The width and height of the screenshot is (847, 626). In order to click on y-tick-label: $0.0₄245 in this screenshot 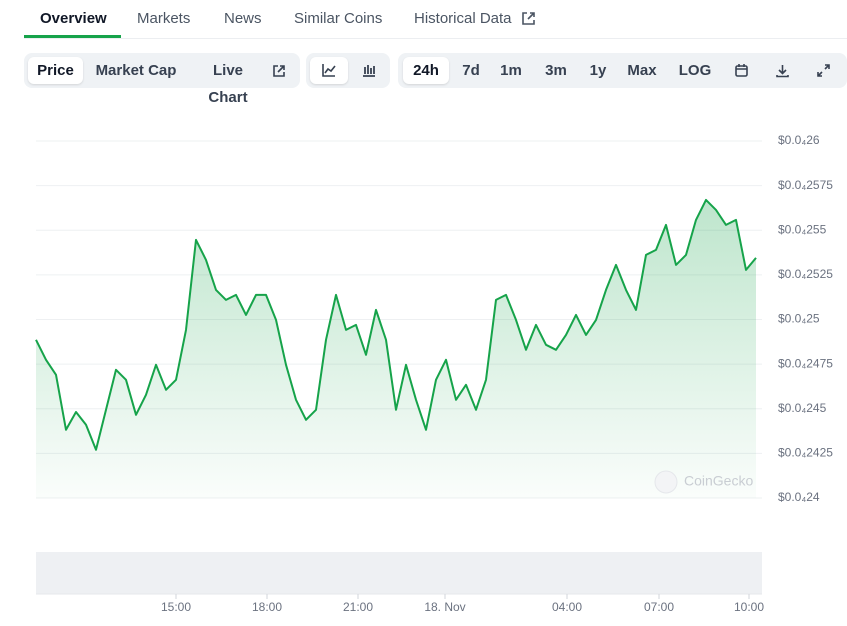, I will do `click(802, 408)`.